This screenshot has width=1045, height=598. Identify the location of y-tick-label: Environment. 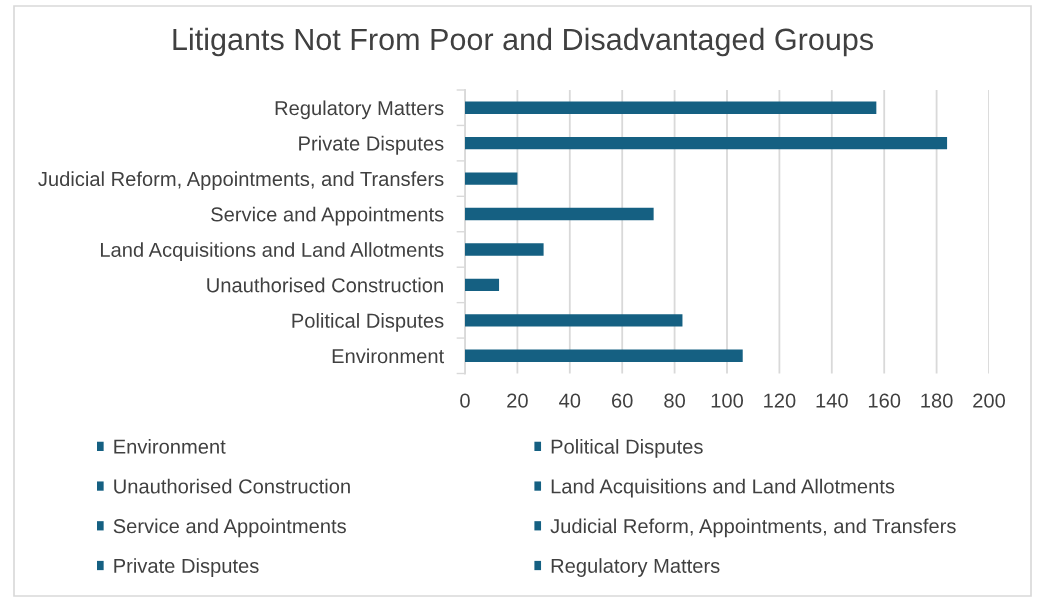
(388, 356).